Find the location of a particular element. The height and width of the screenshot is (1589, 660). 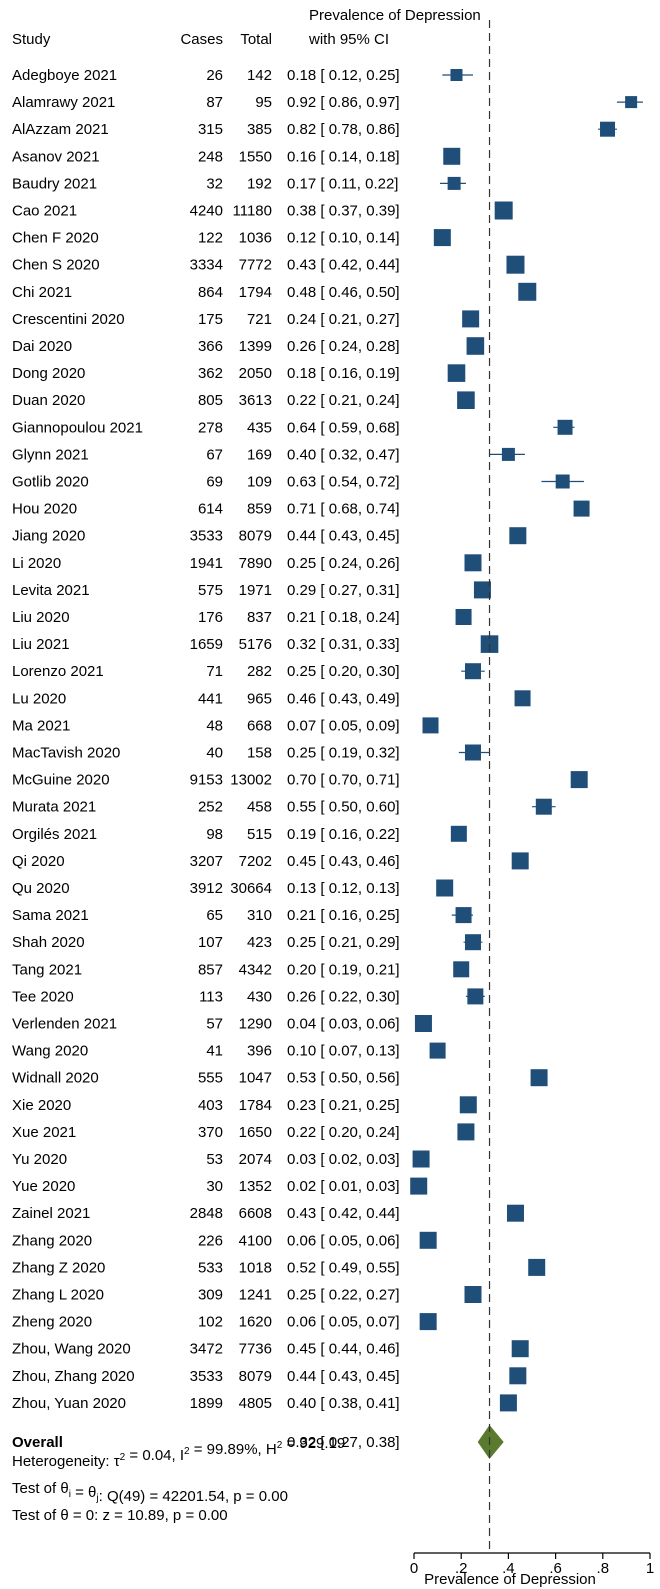

study-total: 1794 is located at coordinates (255, 292).